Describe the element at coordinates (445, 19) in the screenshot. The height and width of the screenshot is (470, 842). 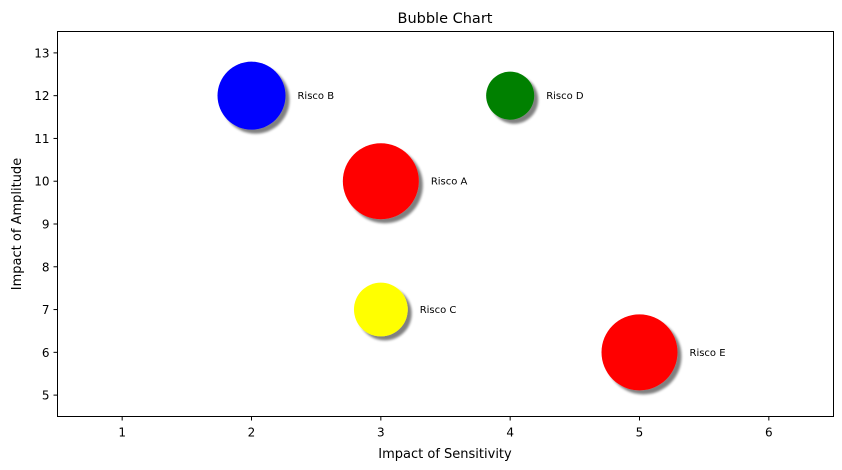
I see `chart-title: Bubble Chart` at that location.